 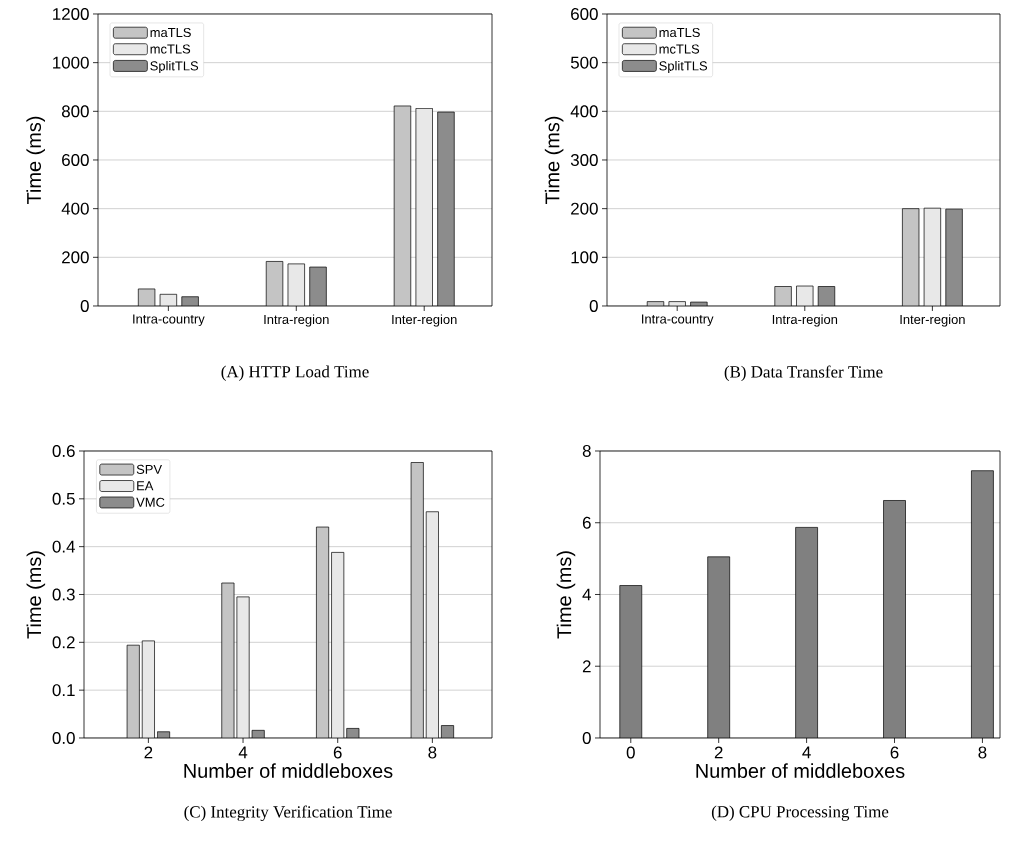 I want to click on y-tick-label: 300, so click(x=584, y=159).